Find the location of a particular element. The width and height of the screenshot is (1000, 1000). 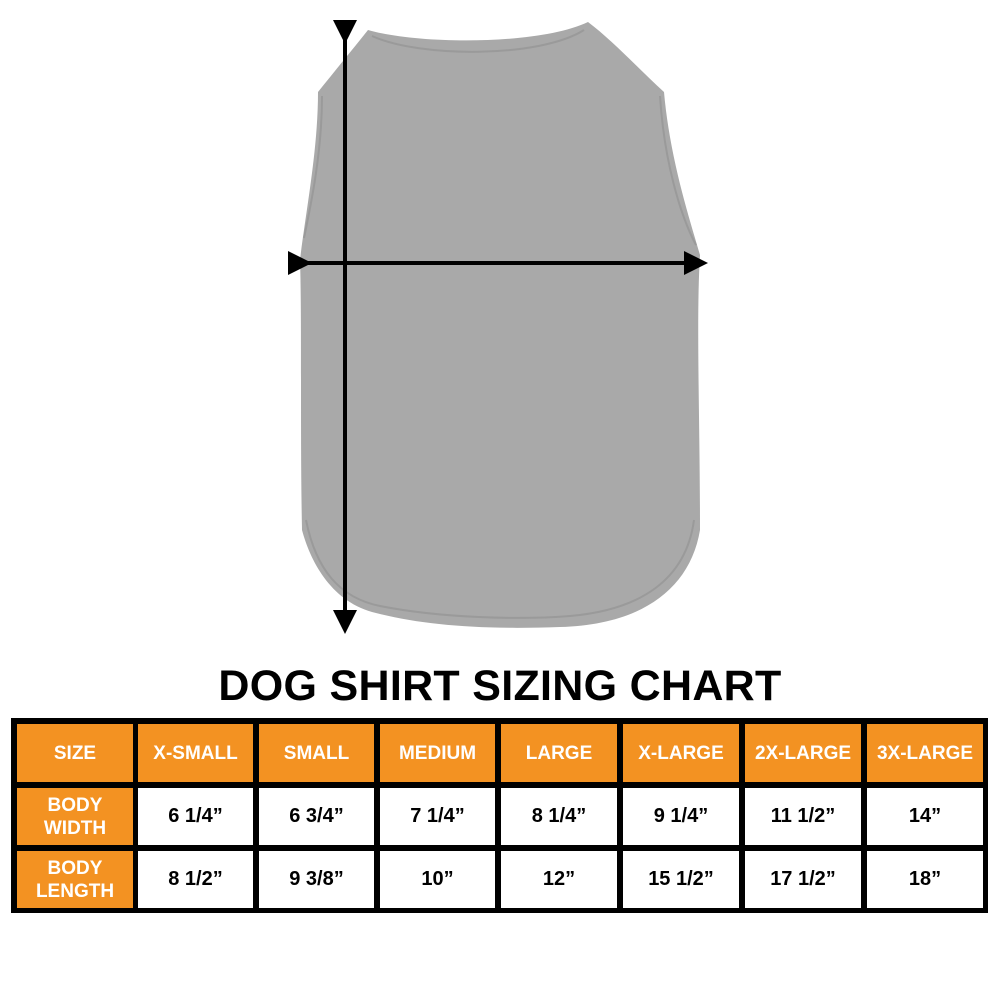

measurement-cell: 9 3/8” is located at coordinates (316, 879).